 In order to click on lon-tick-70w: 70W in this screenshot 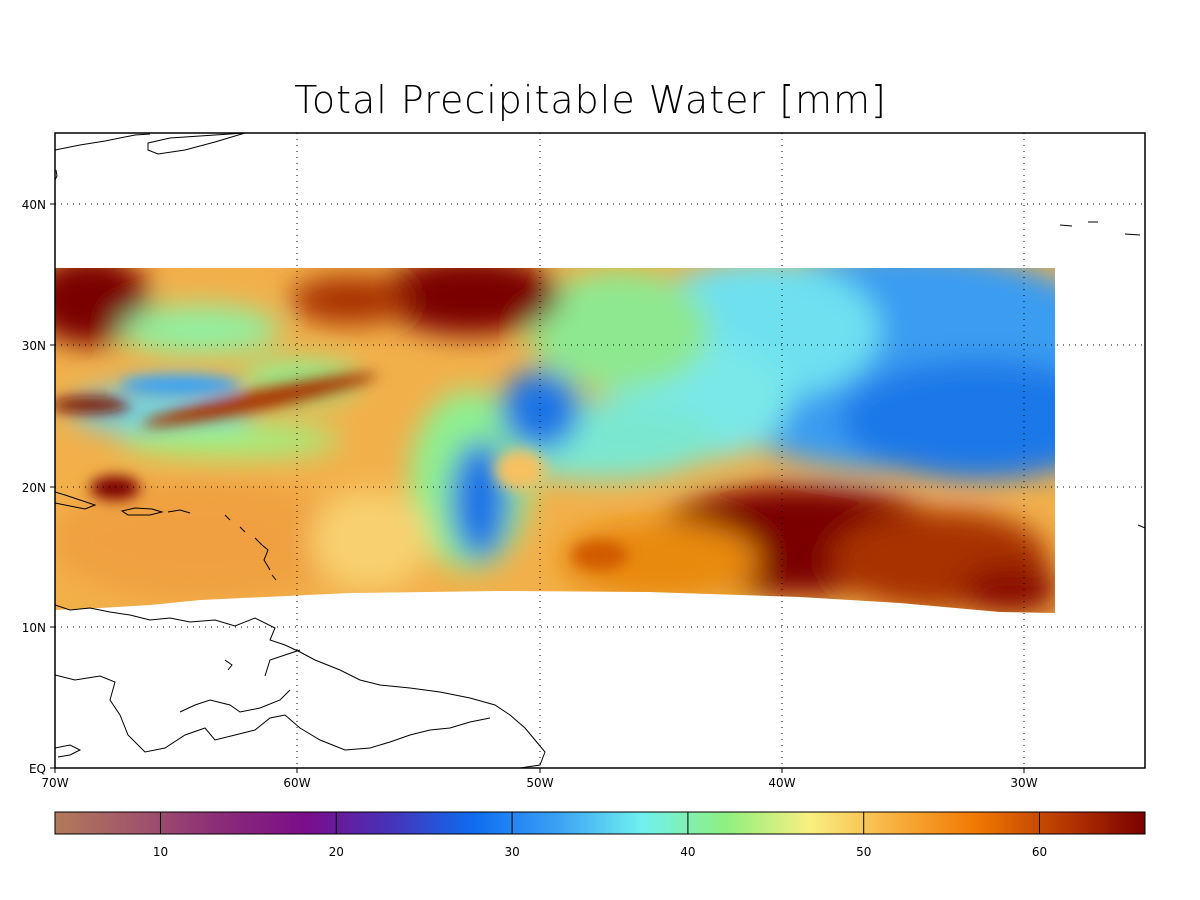, I will do `click(54, 783)`.